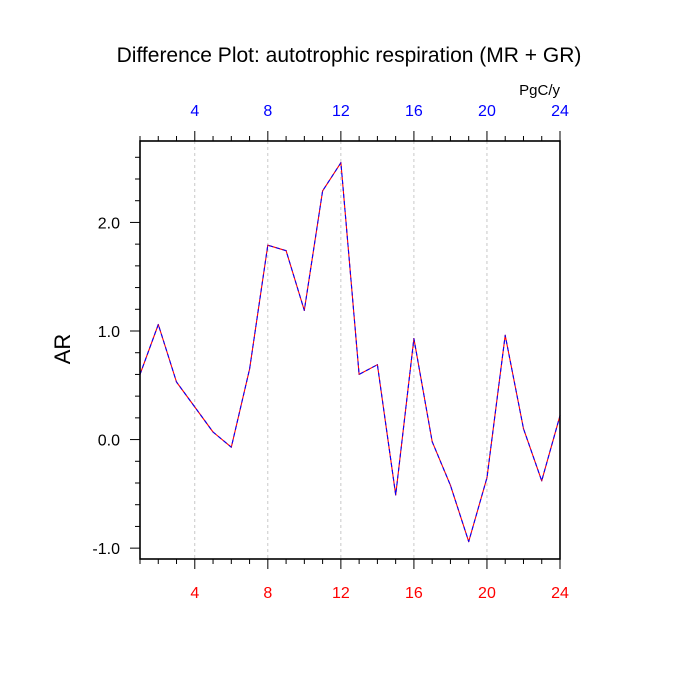 Image resolution: width=700 pixels, height=700 pixels. Describe the element at coordinates (487, 593) in the screenshot. I see `x-tick-label-bottom: 20` at that location.